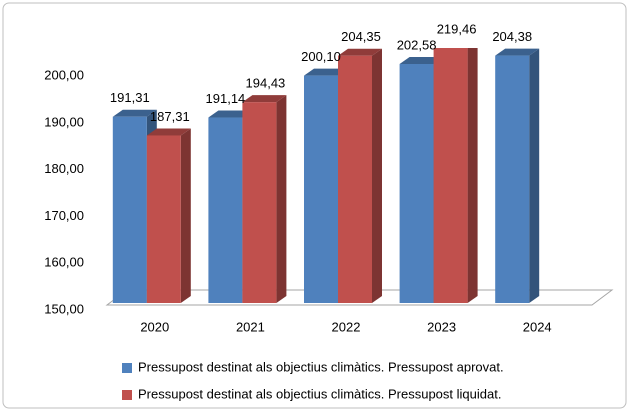  I want to click on y-tick-label: 170,00, so click(64, 215).